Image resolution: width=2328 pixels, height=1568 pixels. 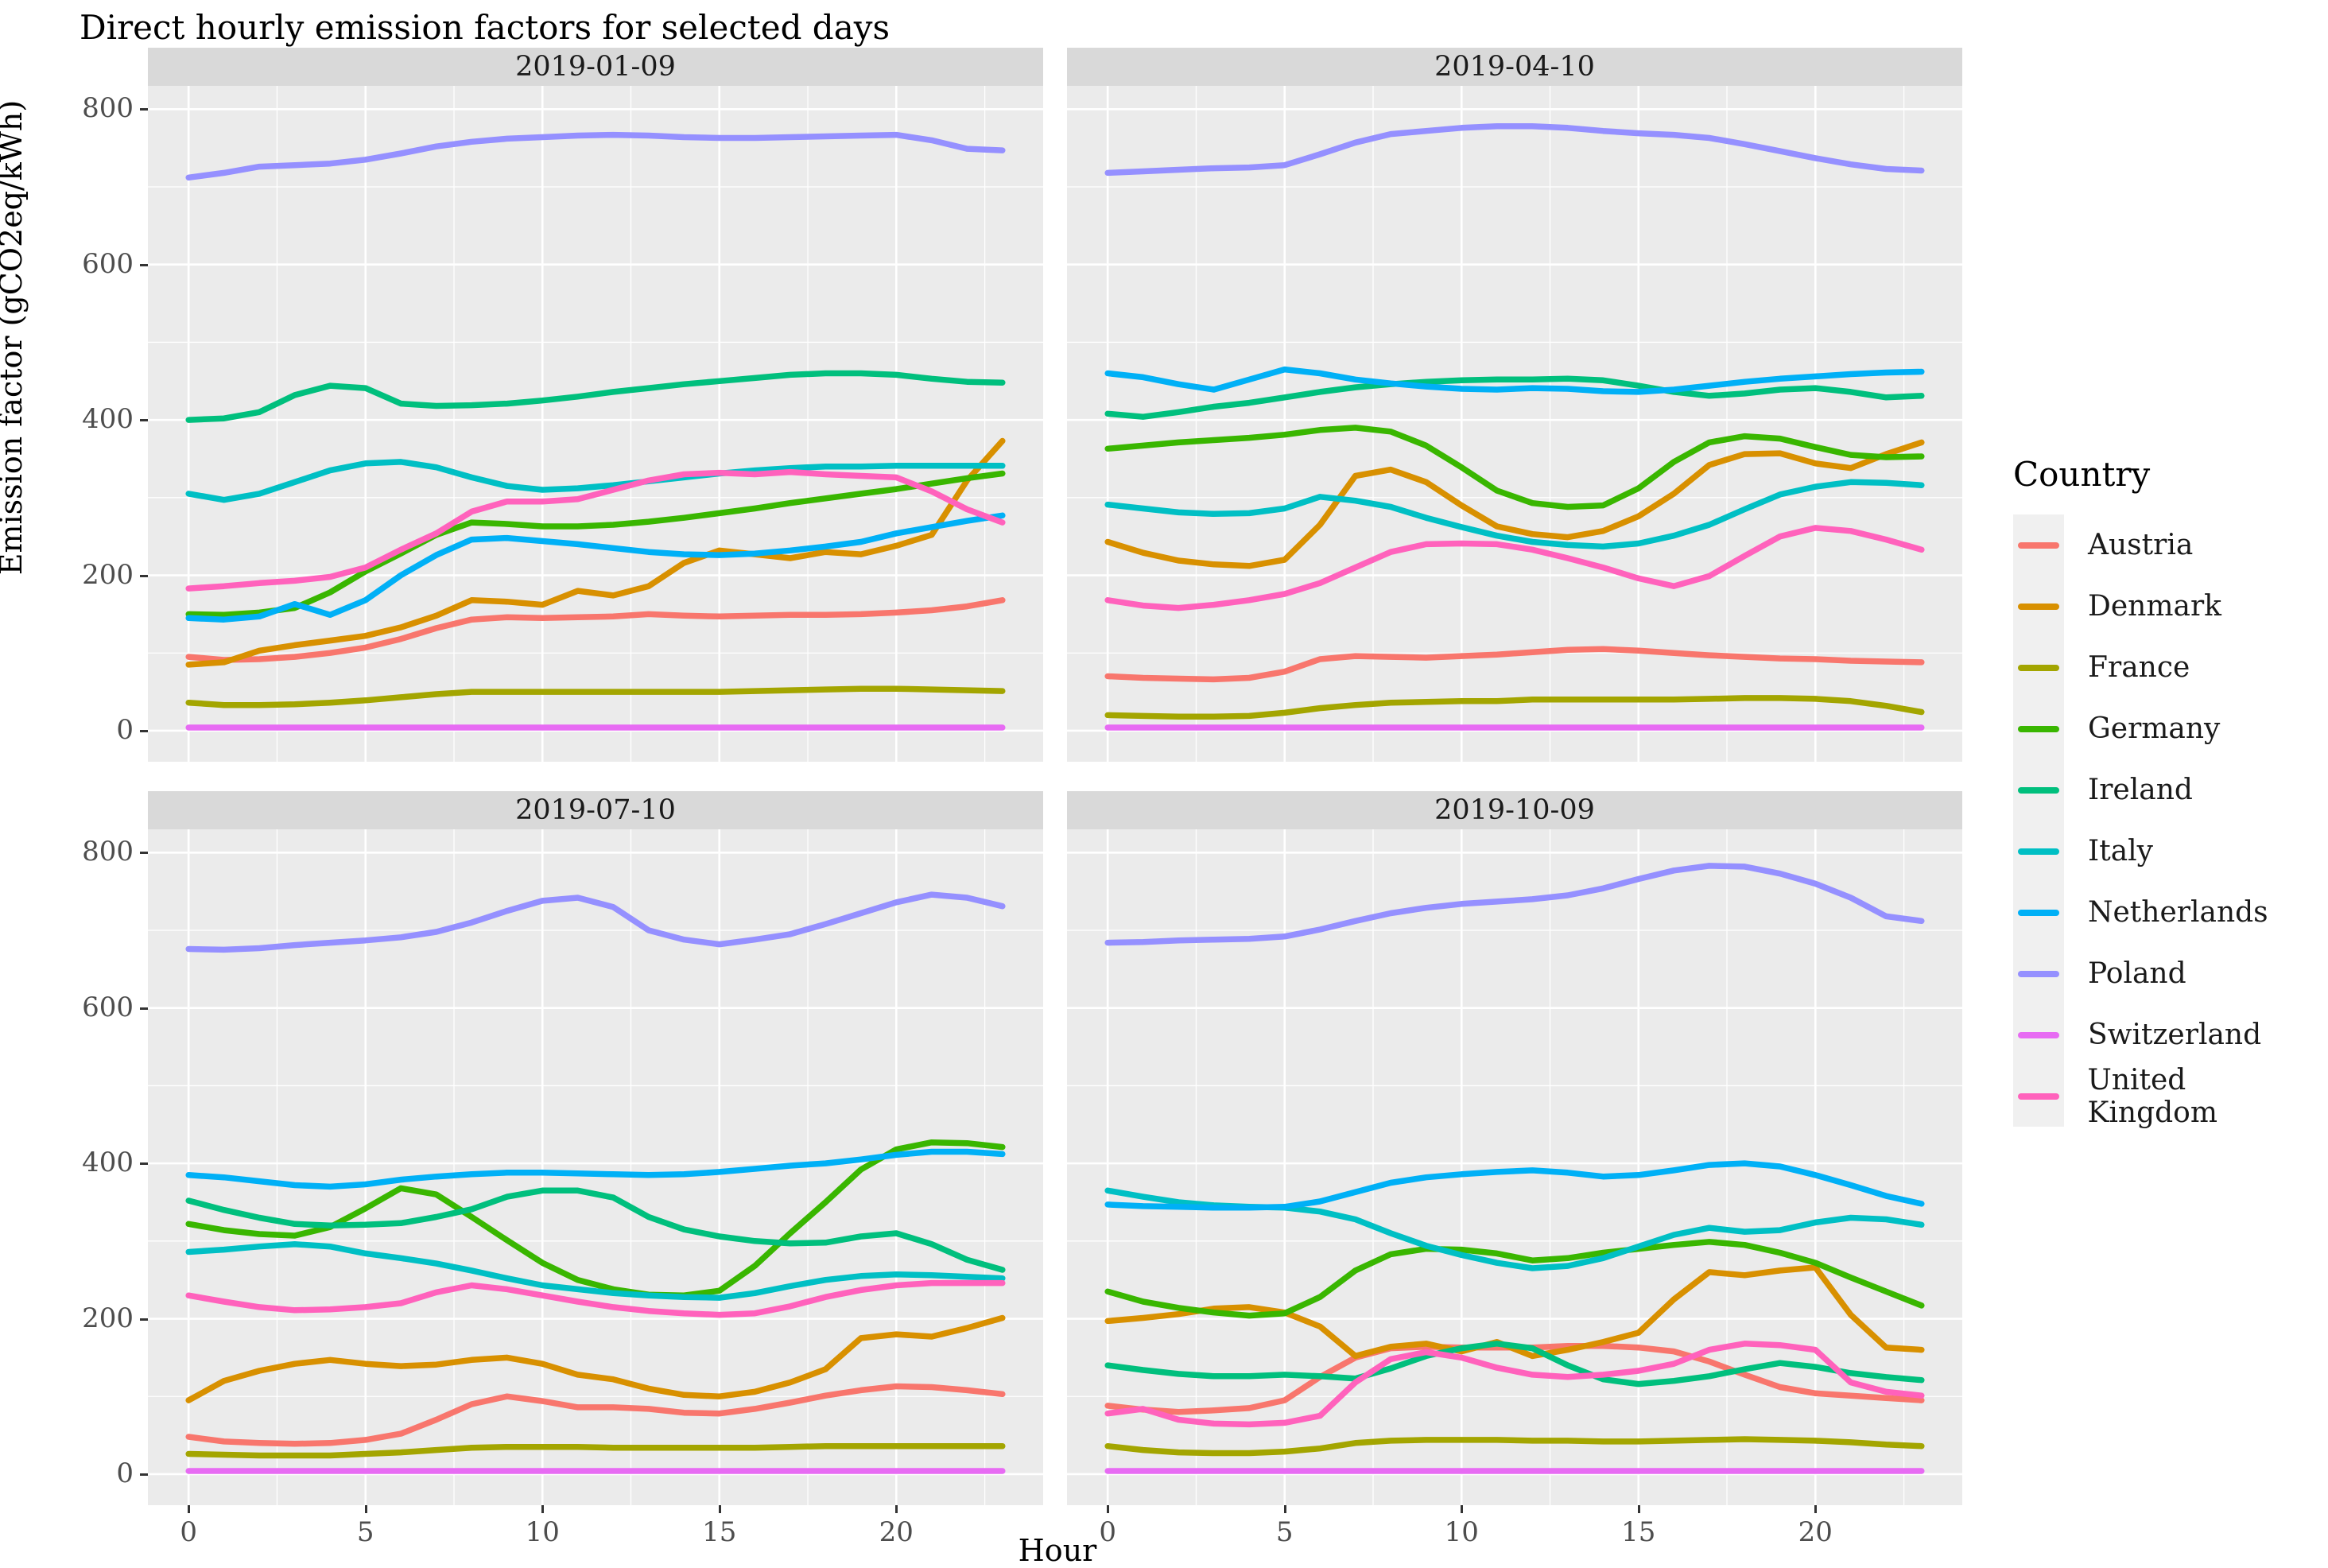 What do you see at coordinates (2154, 728) in the screenshot?
I see `legend-label: Germany` at bounding box center [2154, 728].